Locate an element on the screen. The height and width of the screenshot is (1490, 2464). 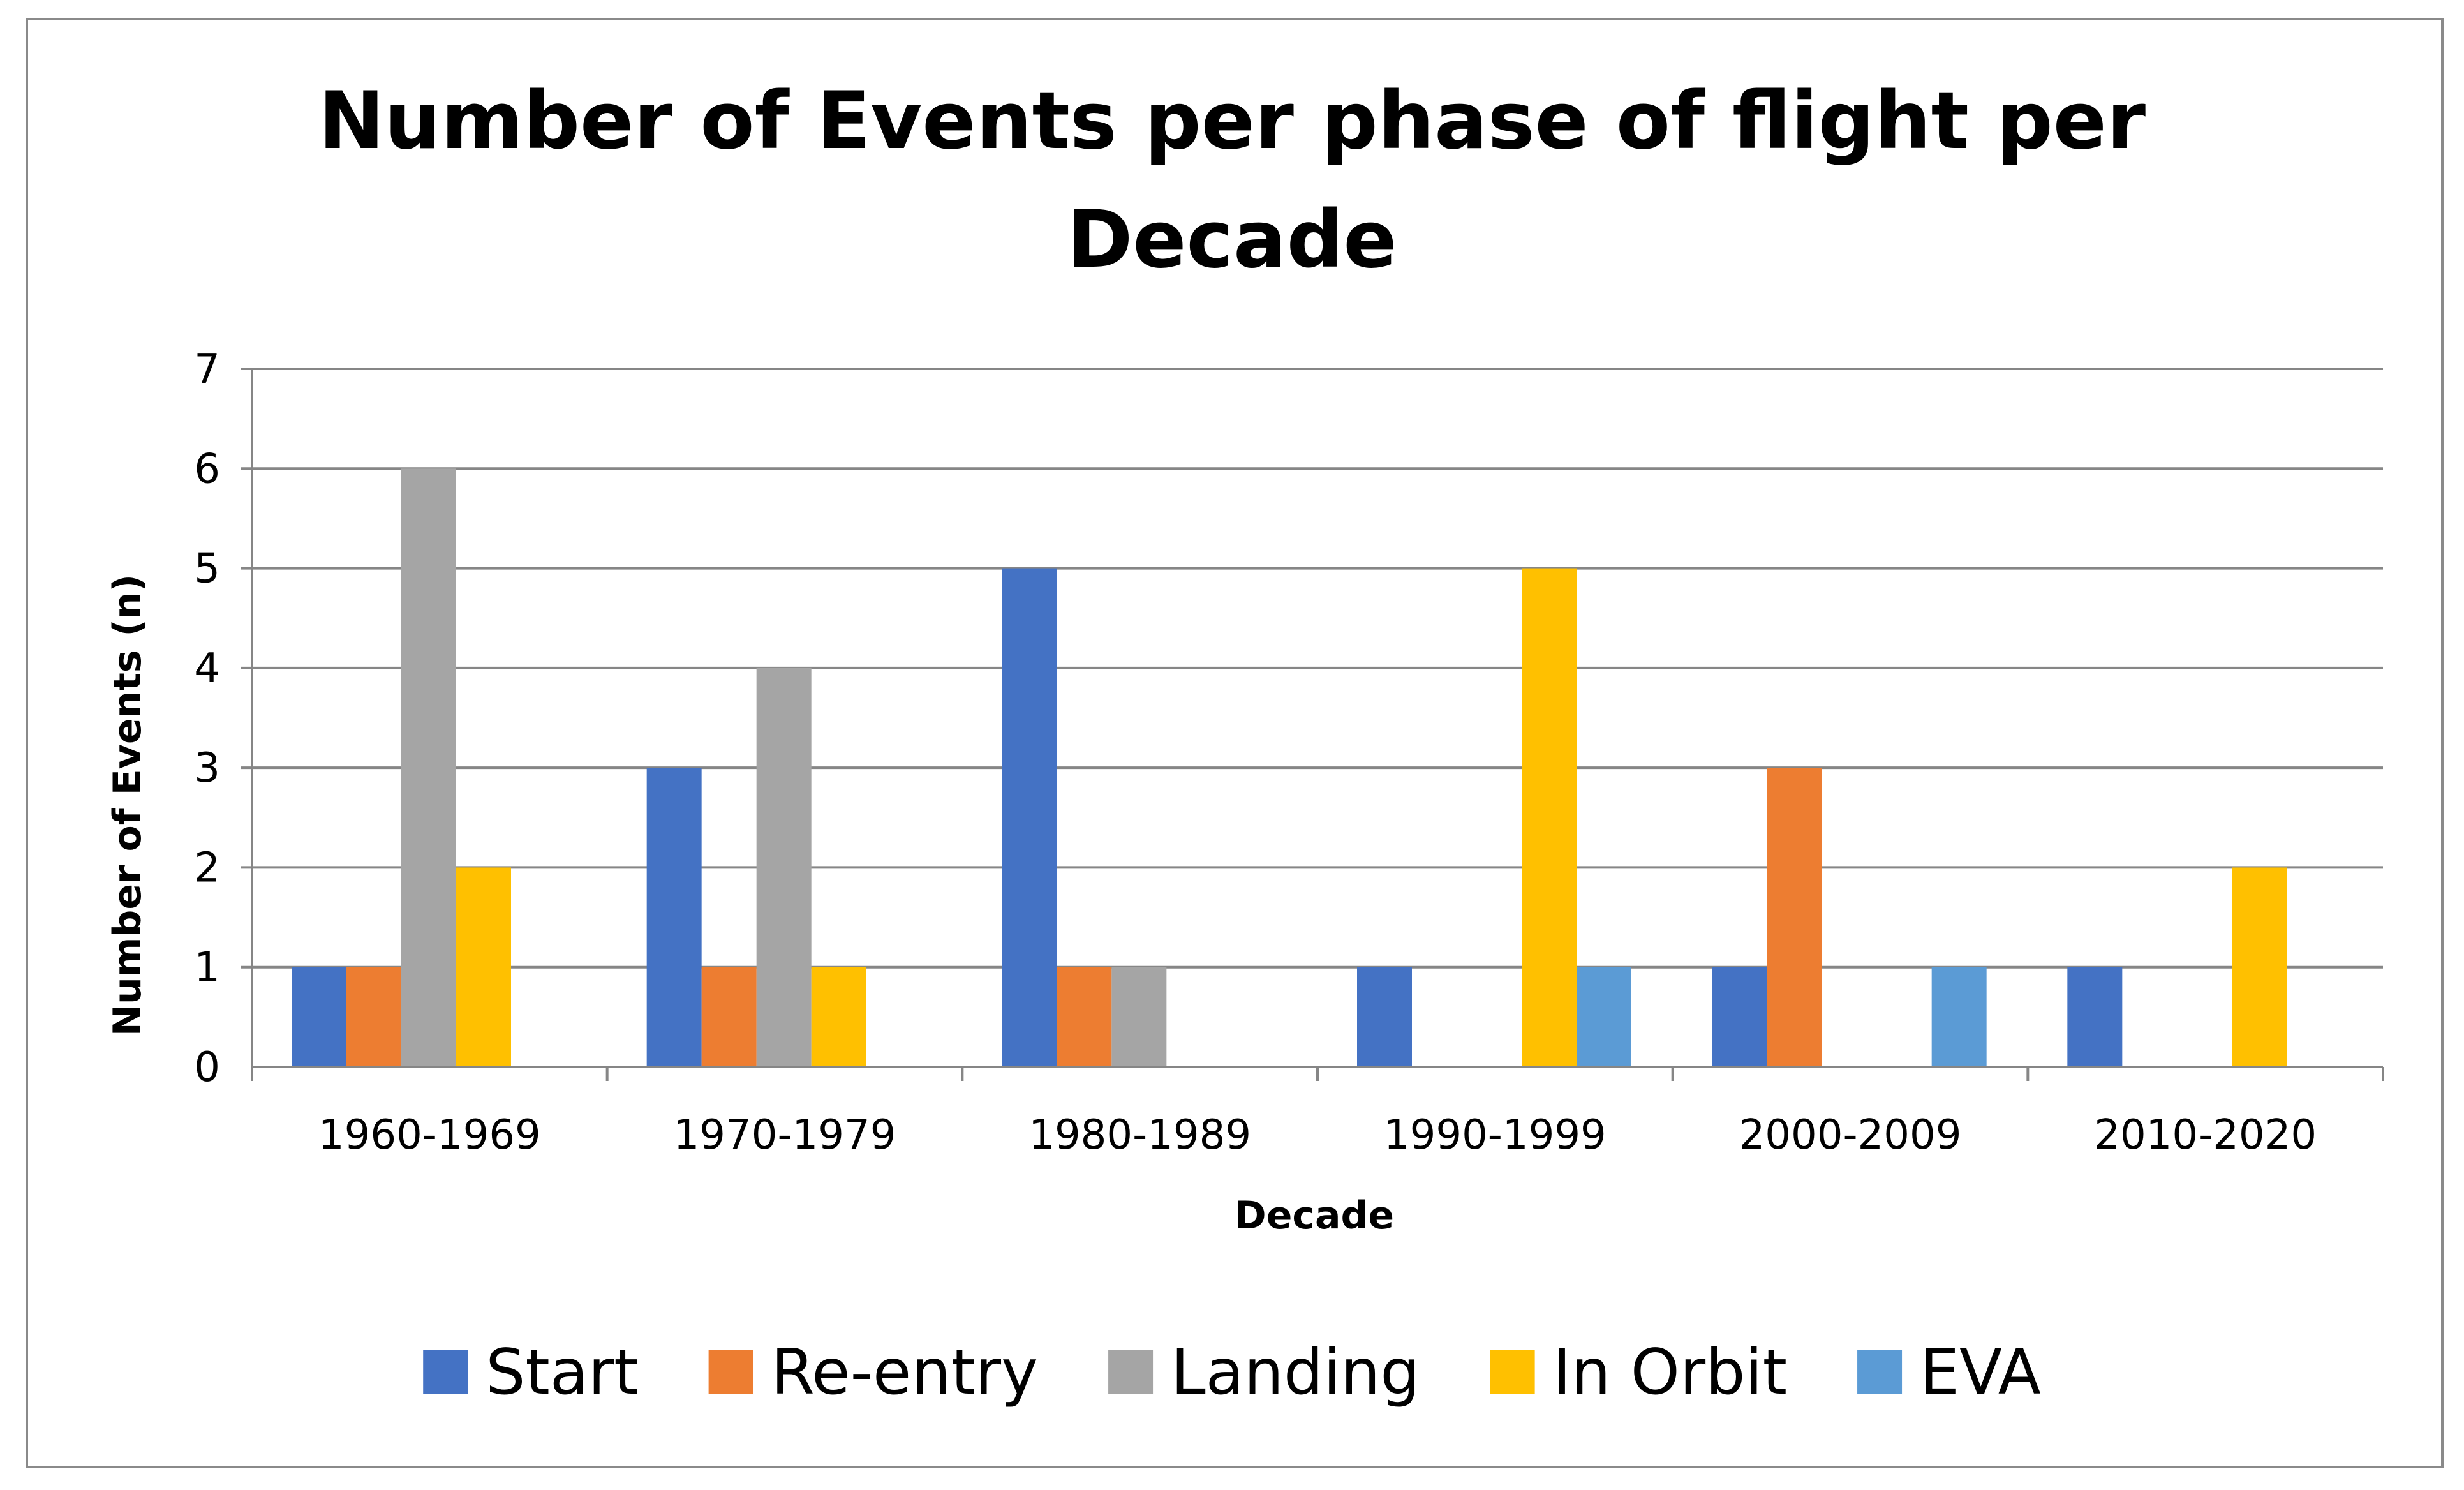
bar-eva-1990-1999 is located at coordinates (1604, 1017).